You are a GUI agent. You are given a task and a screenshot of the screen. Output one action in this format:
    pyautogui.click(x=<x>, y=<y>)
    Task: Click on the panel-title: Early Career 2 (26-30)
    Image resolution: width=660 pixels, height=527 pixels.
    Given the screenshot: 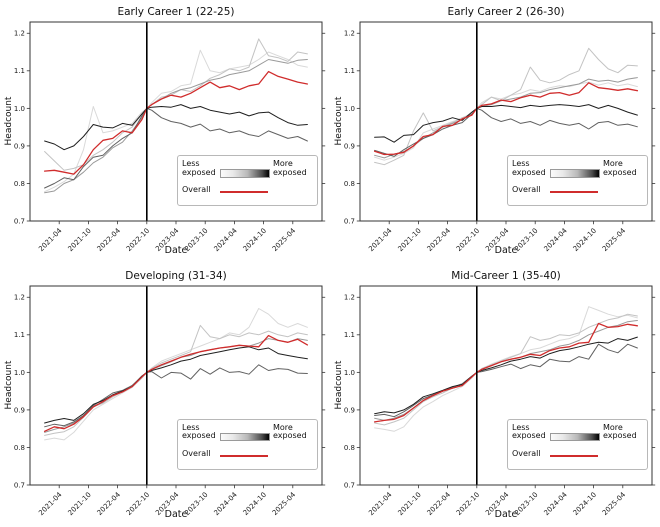 What is the action you would take?
    pyautogui.click(x=506, y=12)
    